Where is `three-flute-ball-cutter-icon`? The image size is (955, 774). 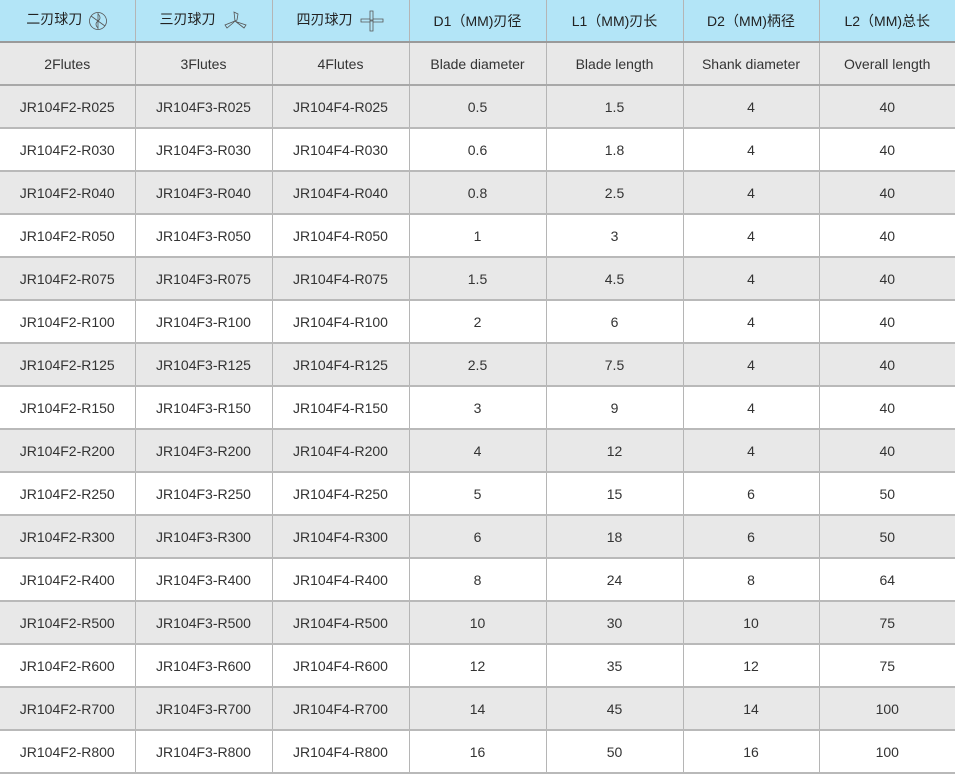
three-flute-ball-cutter-icon is located at coordinates (235, 19).